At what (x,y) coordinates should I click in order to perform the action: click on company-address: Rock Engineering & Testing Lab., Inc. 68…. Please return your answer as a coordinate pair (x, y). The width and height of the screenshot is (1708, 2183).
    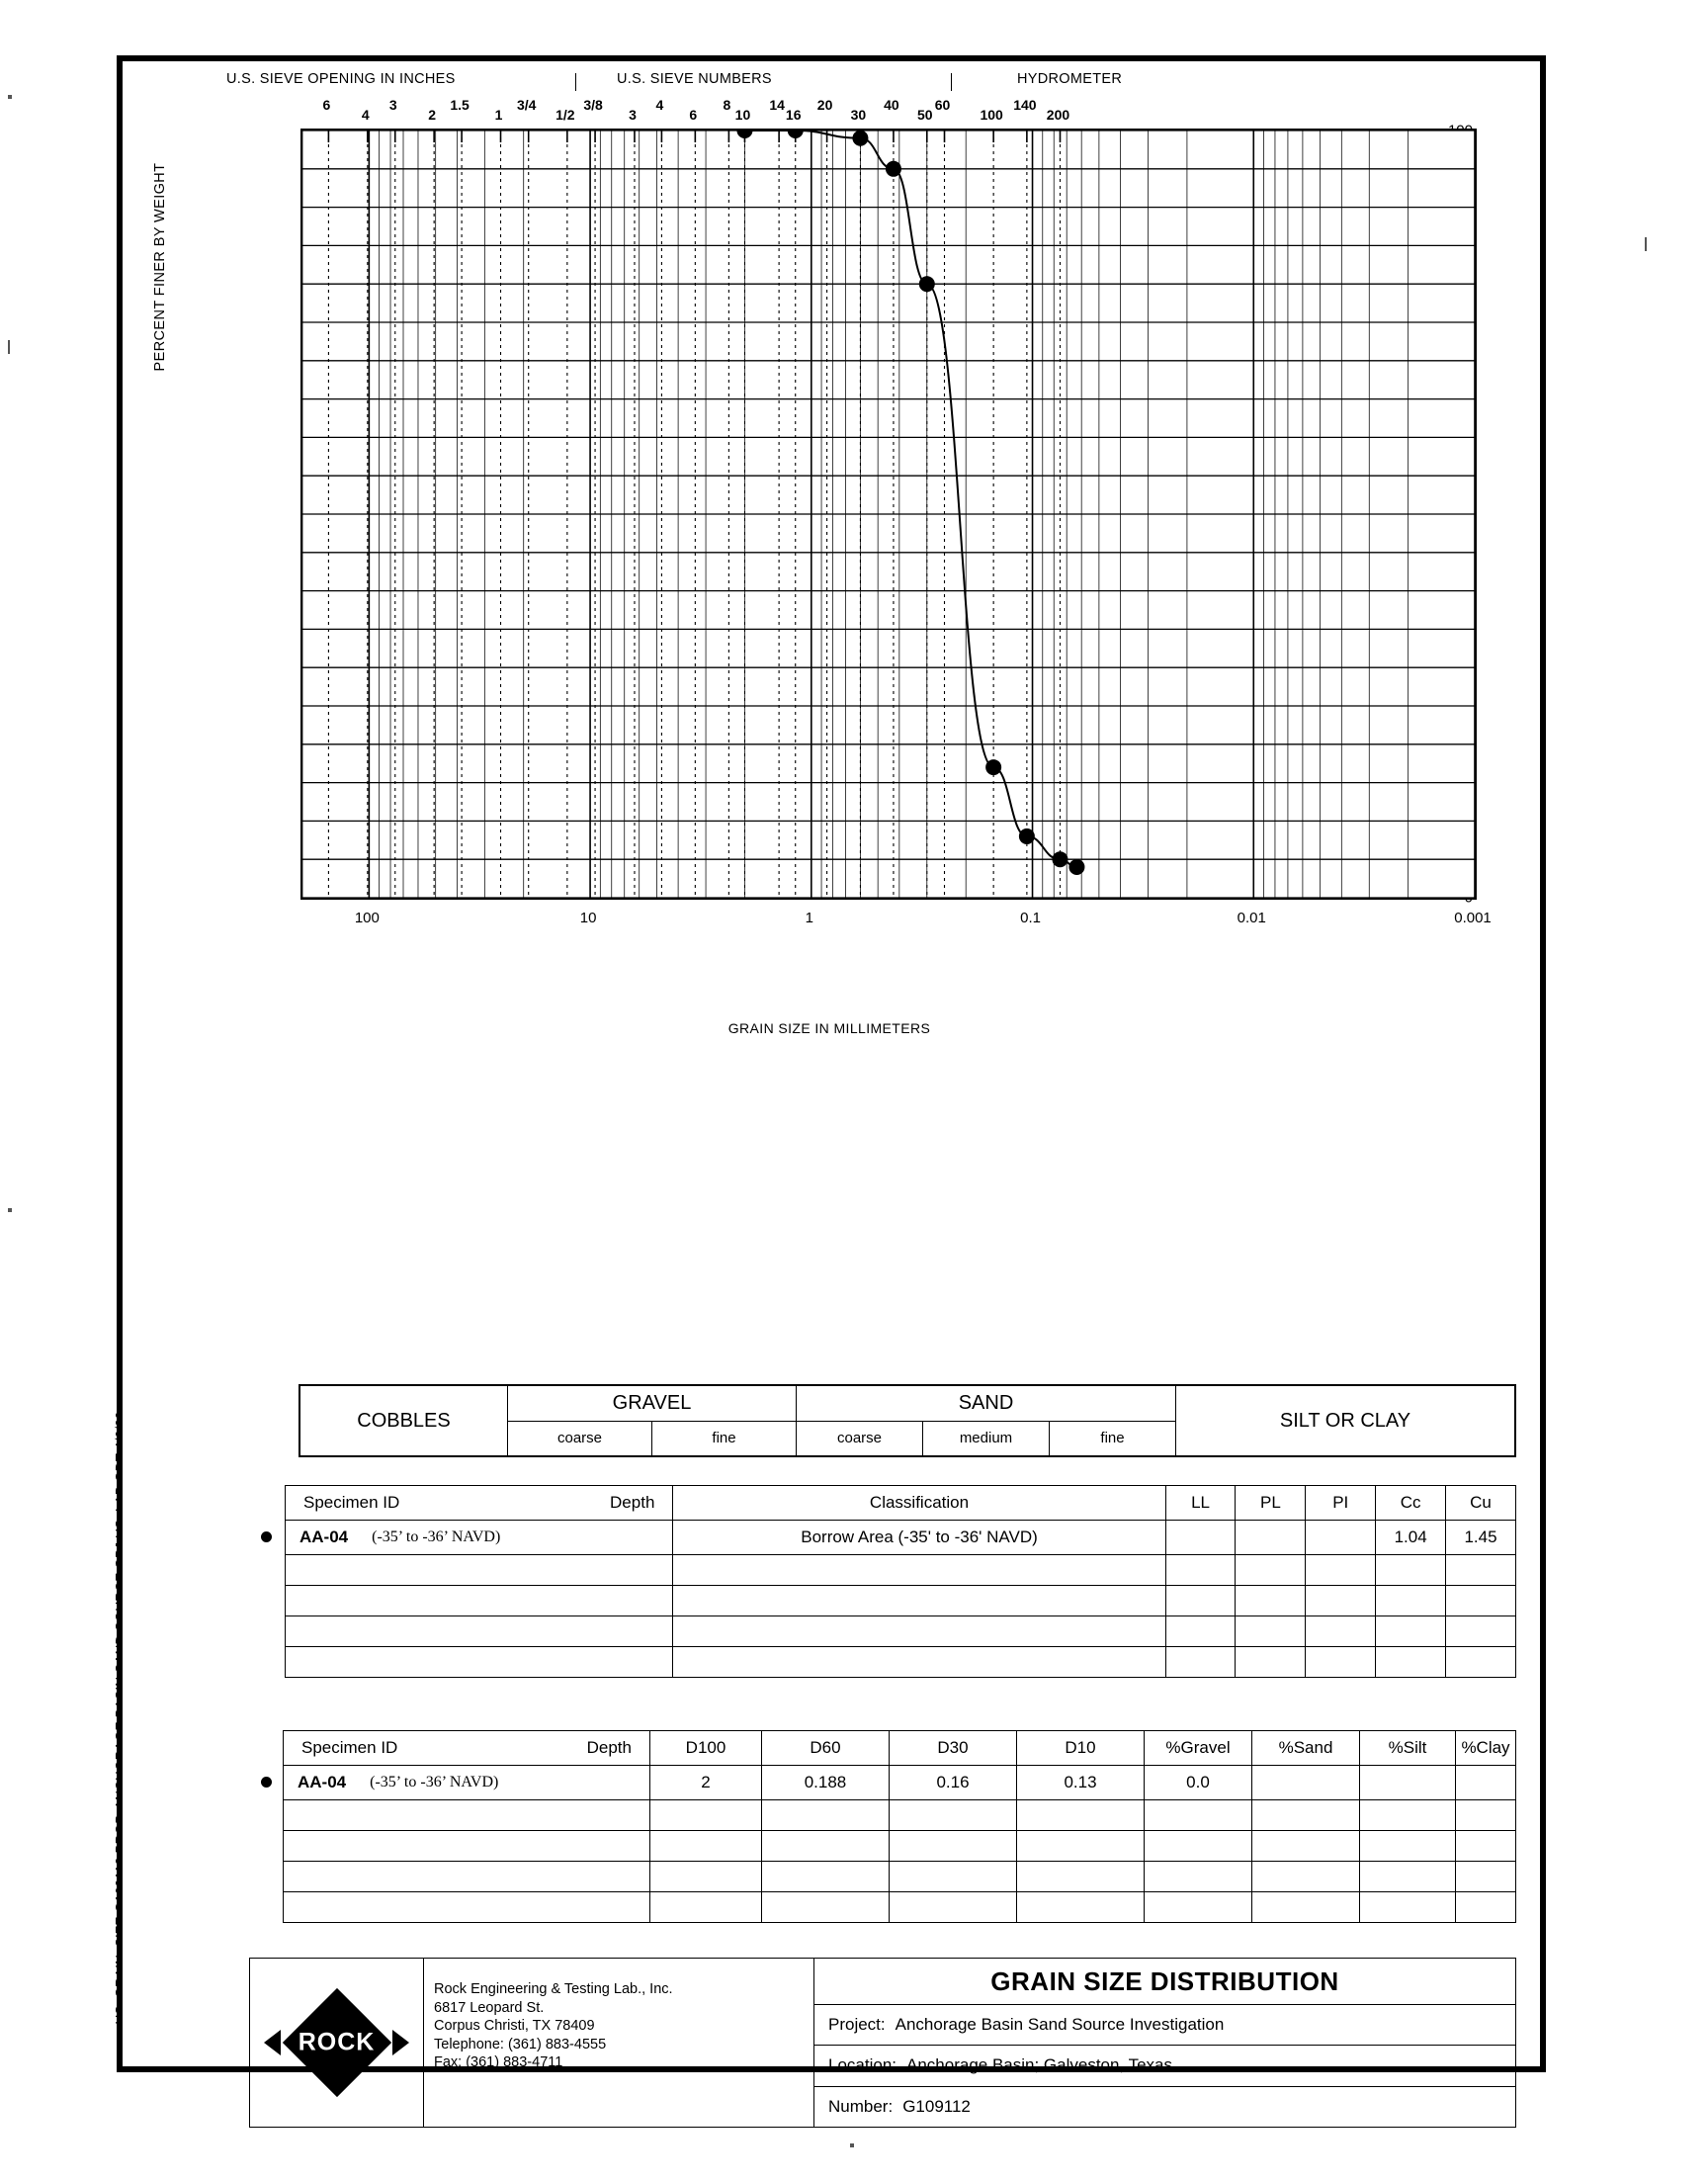
    Looking at the image, I should click on (618, 2043).